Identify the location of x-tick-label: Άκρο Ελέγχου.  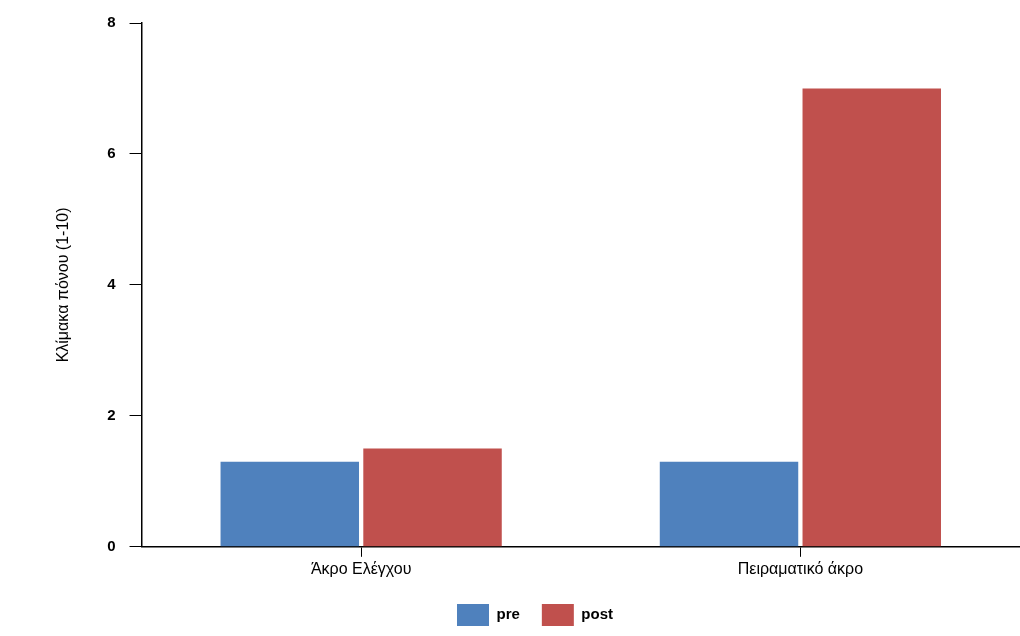
(361, 568).